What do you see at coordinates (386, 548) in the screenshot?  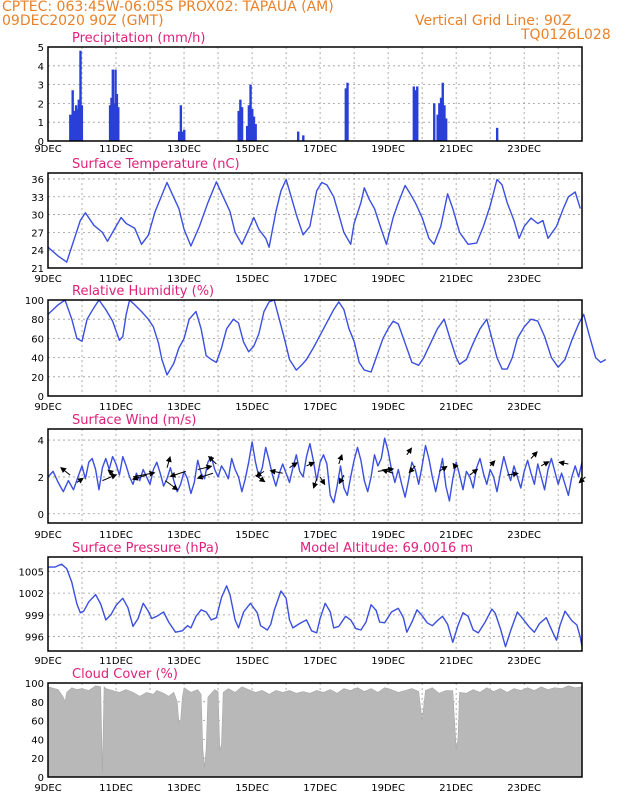 I see `panel-annotation: Model Altitude: 69.0016 m` at bounding box center [386, 548].